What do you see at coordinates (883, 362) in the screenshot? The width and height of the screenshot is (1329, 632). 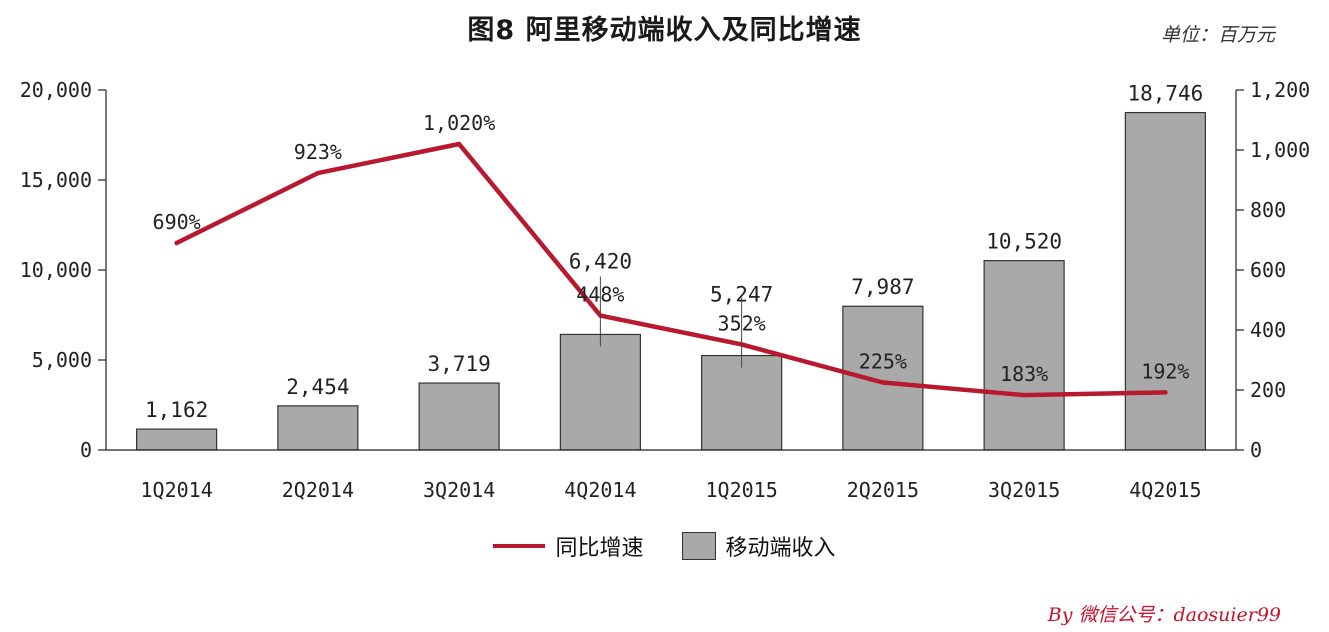 I see `line-value-label: 225%` at bounding box center [883, 362].